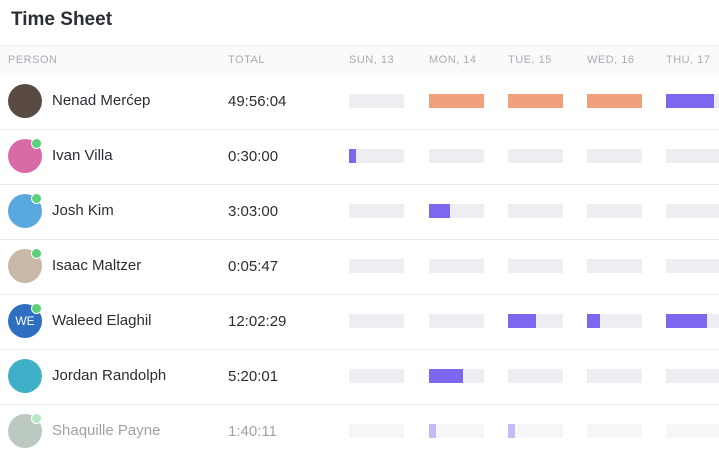 This screenshot has height=471, width=719. I want to click on total-time: 12:02:29, so click(257, 321).